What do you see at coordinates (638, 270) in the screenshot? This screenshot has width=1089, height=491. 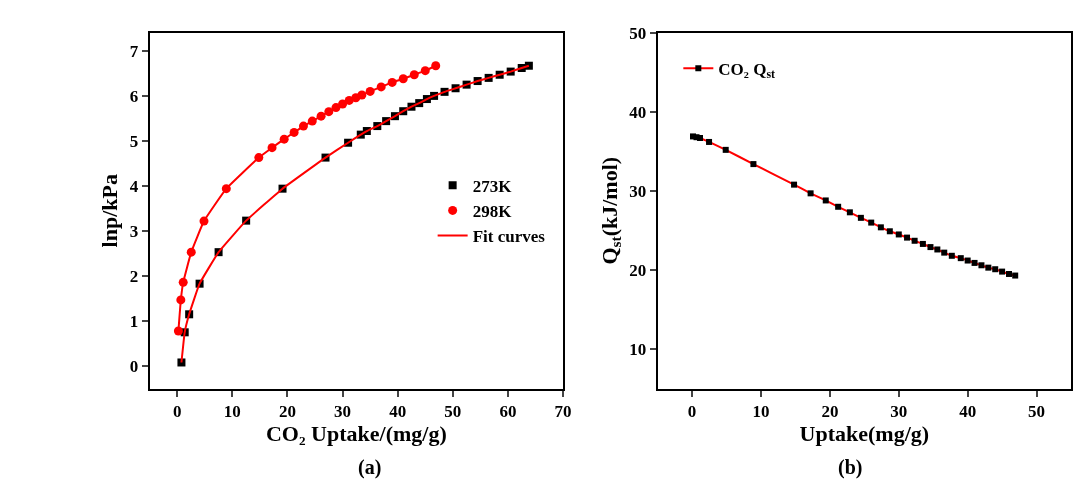 I see `y-tick-label: 20` at bounding box center [638, 270].